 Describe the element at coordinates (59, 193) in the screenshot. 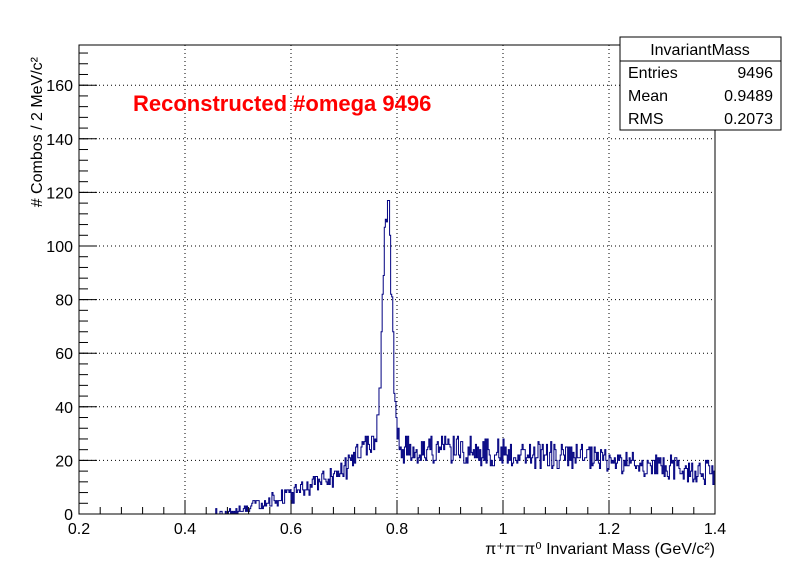

I see `y-tick-label: 120` at that location.